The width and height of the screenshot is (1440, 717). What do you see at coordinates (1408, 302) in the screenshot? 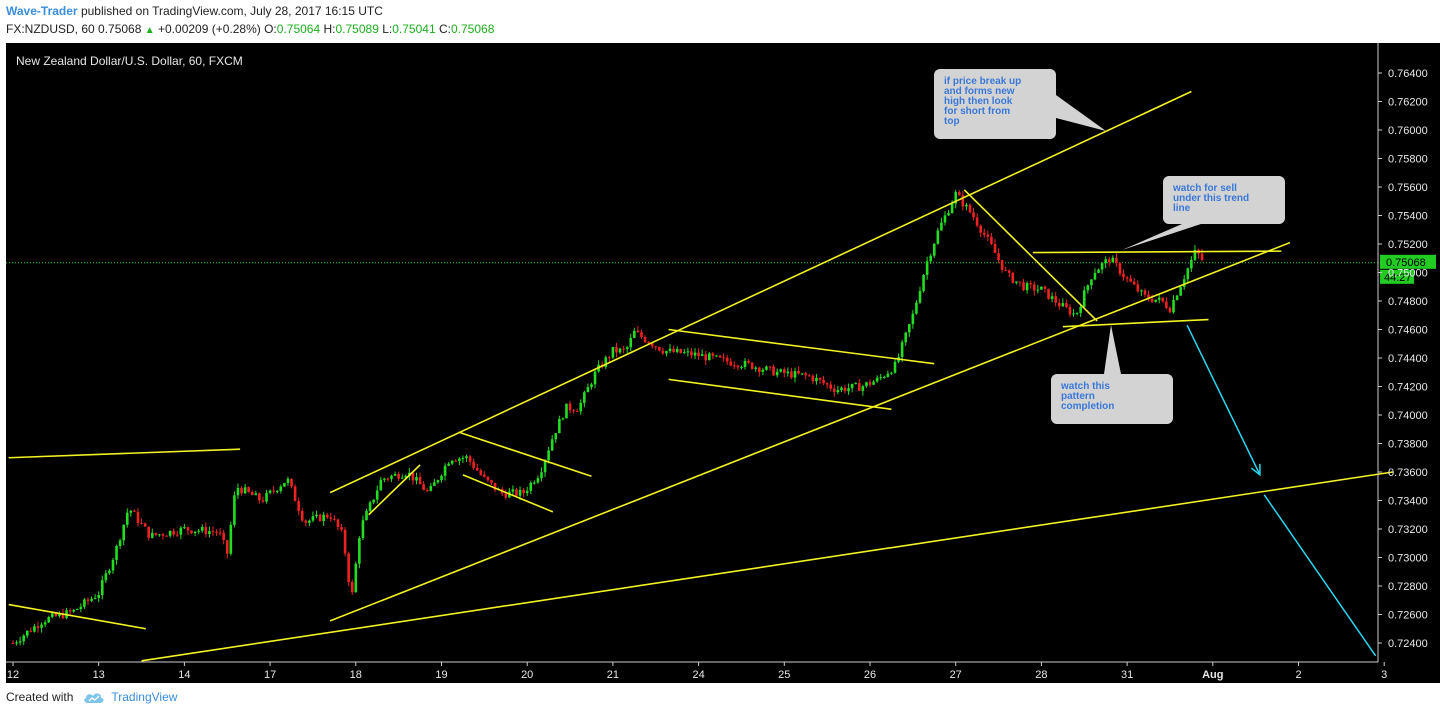
I see `y-tick-label: 0.74800` at bounding box center [1408, 302].